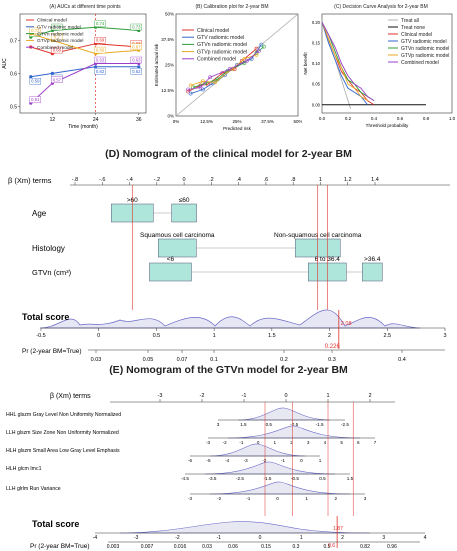 The width and height of the screenshot is (457, 551). What do you see at coordinates (222, 52) in the screenshot?
I see `legend-label: GTVp radiomic model` at bounding box center [222, 52].